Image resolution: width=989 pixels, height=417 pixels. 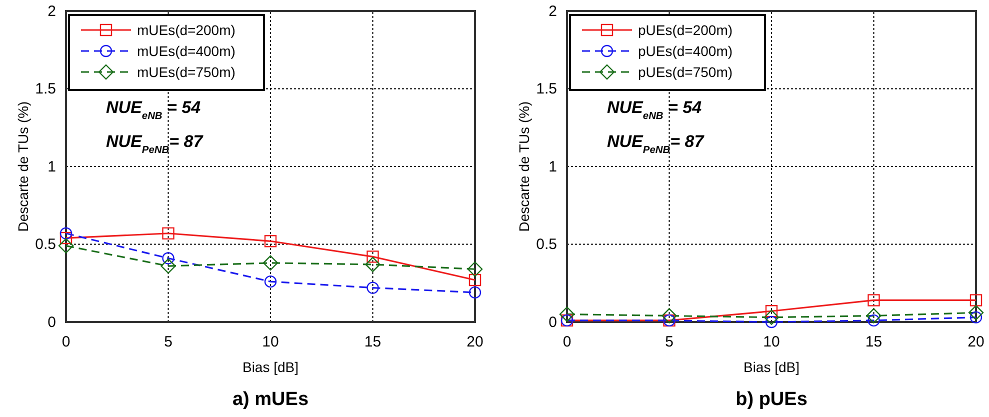 I want to click on text: b) pUEs, so click(x=772, y=399).